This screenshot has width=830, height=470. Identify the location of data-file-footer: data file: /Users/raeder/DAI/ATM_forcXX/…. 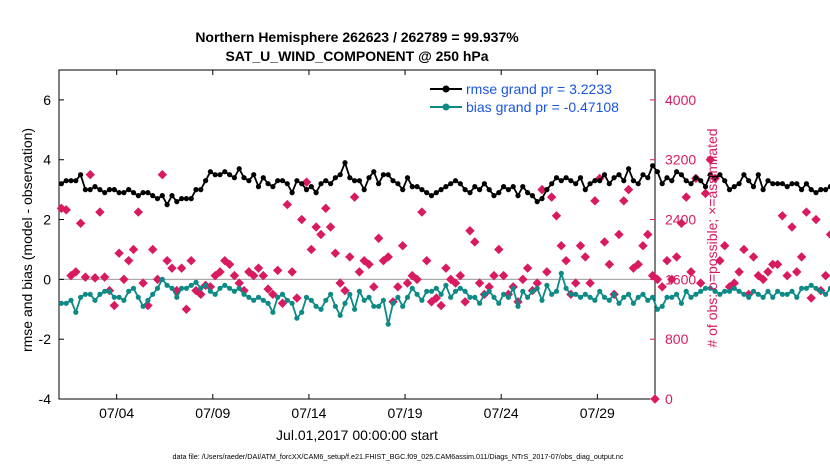
(398, 456).